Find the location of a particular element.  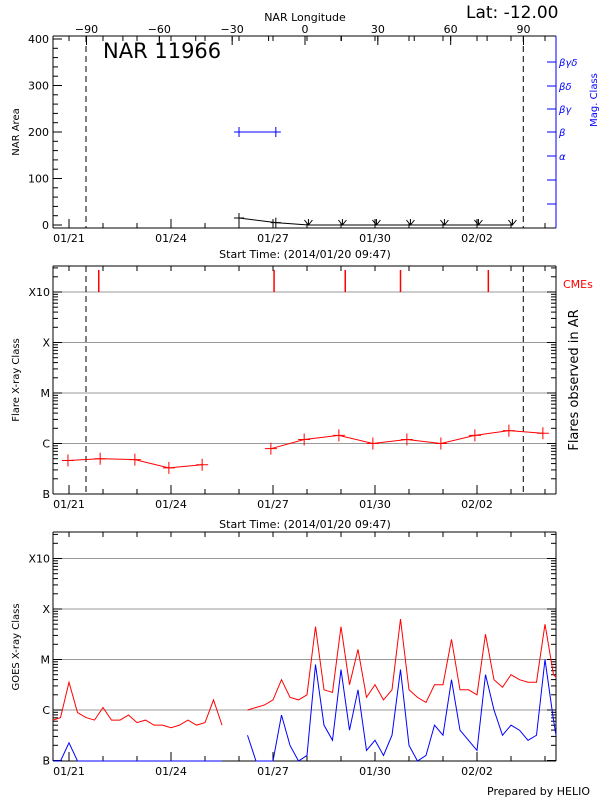

latitude-label: Lat: -12.00 is located at coordinates (512, 13).